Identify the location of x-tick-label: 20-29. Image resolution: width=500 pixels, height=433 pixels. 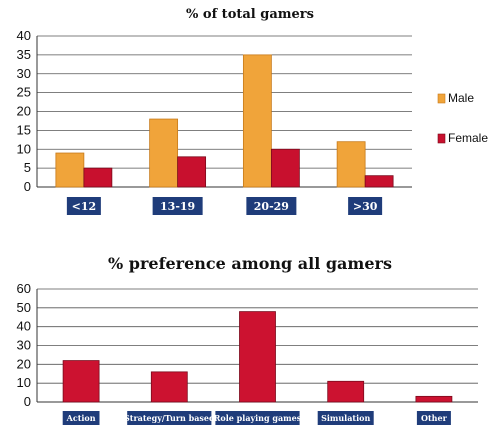
(271, 206).